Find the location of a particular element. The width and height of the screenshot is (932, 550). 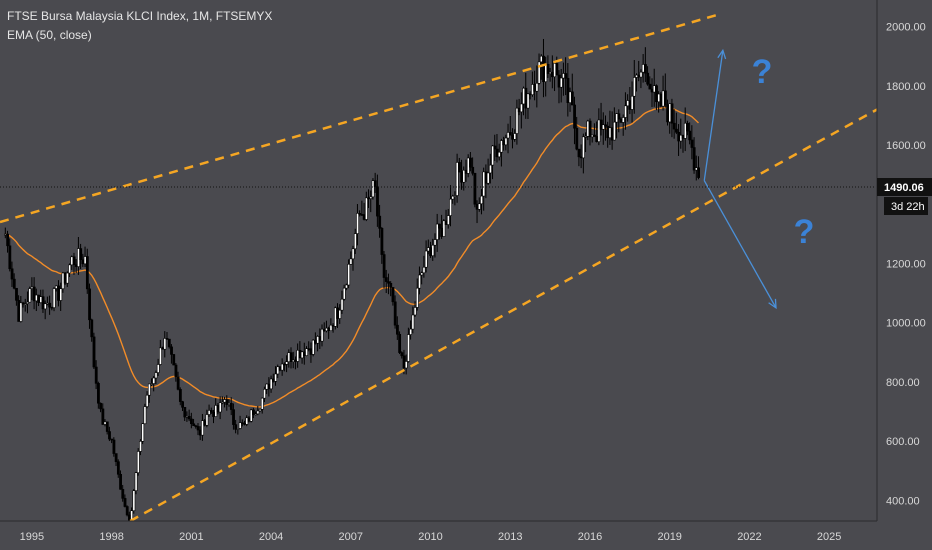

time-axis is located at coordinates (438, 535).